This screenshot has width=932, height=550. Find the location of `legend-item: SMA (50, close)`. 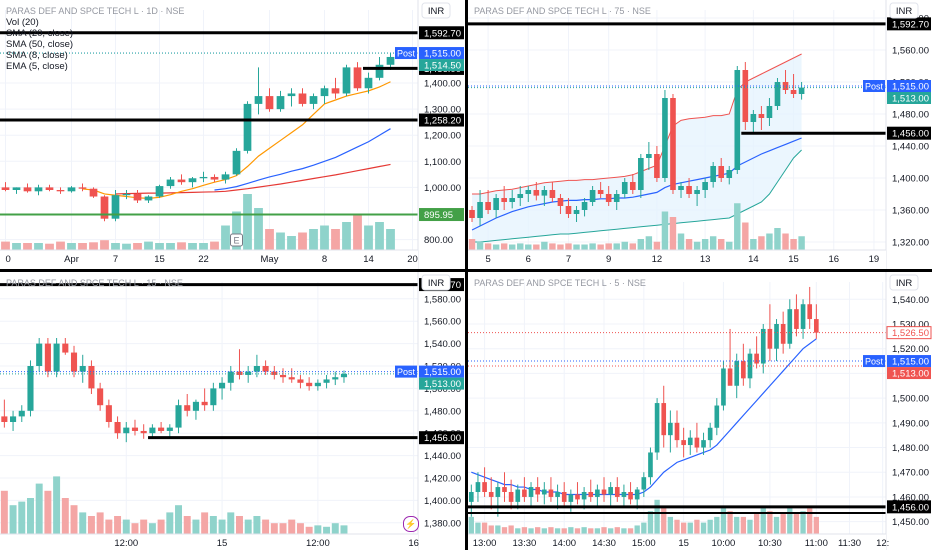

legend-item: SMA (50, close) is located at coordinates (39, 44).